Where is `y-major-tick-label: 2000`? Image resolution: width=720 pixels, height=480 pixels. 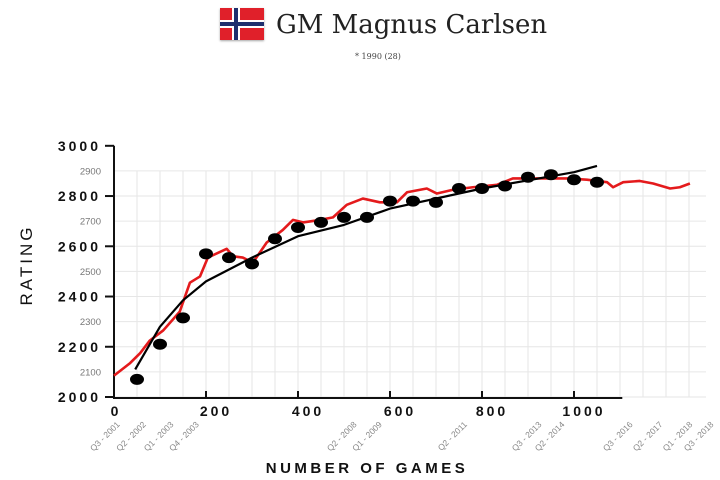 y-major-tick-label: 2000 is located at coordinates (79, 397).